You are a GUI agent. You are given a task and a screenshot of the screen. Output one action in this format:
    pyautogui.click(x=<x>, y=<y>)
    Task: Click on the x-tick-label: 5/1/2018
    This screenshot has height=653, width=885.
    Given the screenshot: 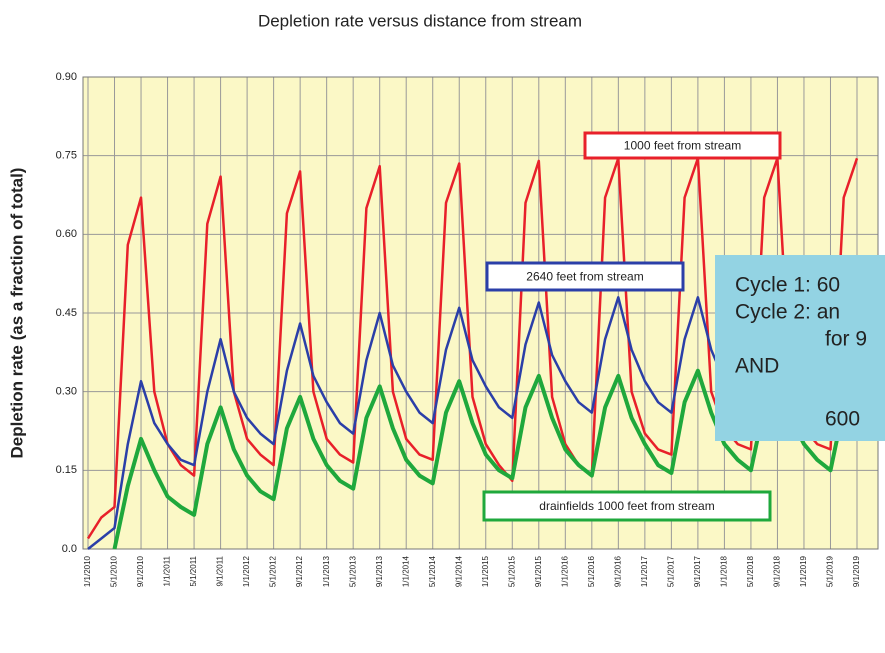 What is the action you would take?
    pyautogui.click(x=750, y=571)
    